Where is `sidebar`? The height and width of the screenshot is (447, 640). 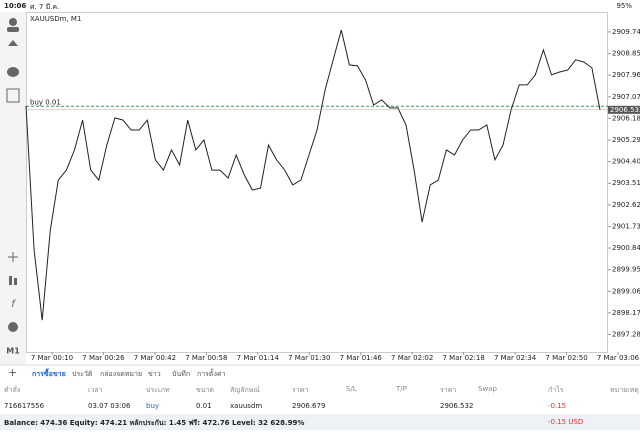
sidebar is located at coordinates (13, 188).